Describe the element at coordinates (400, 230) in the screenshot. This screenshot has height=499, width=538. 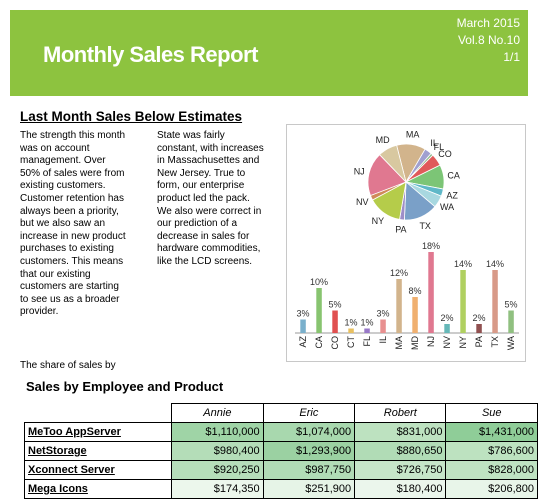
I see `pie-label: PA` at that location.